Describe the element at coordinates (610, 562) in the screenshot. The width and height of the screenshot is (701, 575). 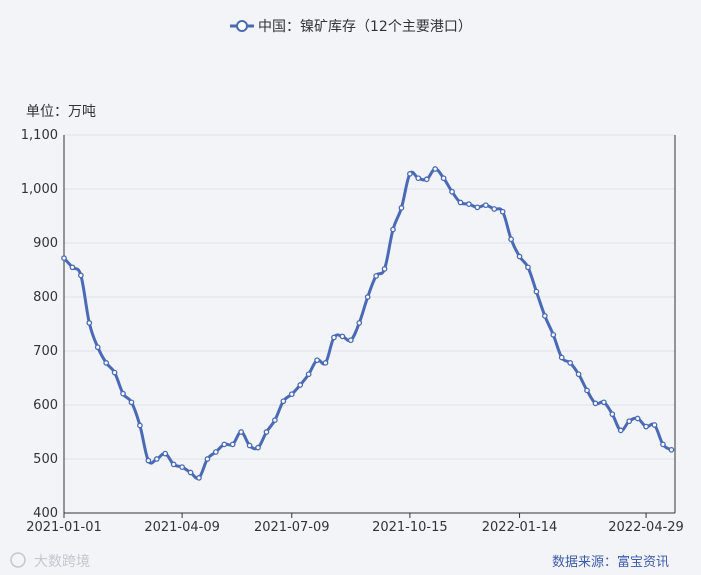
I see `data-source-label: 数据来源：富宝资讯` at that location.